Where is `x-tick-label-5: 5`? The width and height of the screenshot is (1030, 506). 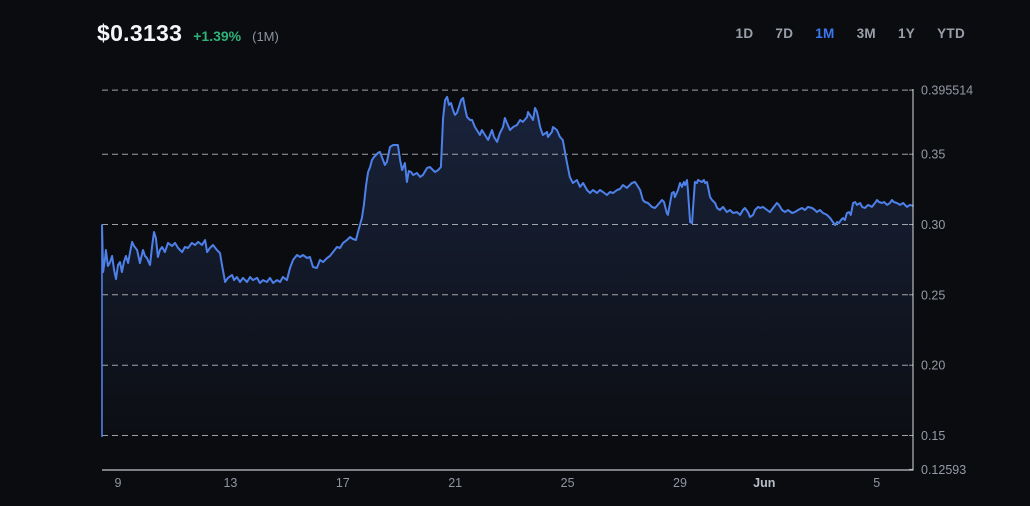
x-tick-label-5: 5 is located at coordinates (876, 483).